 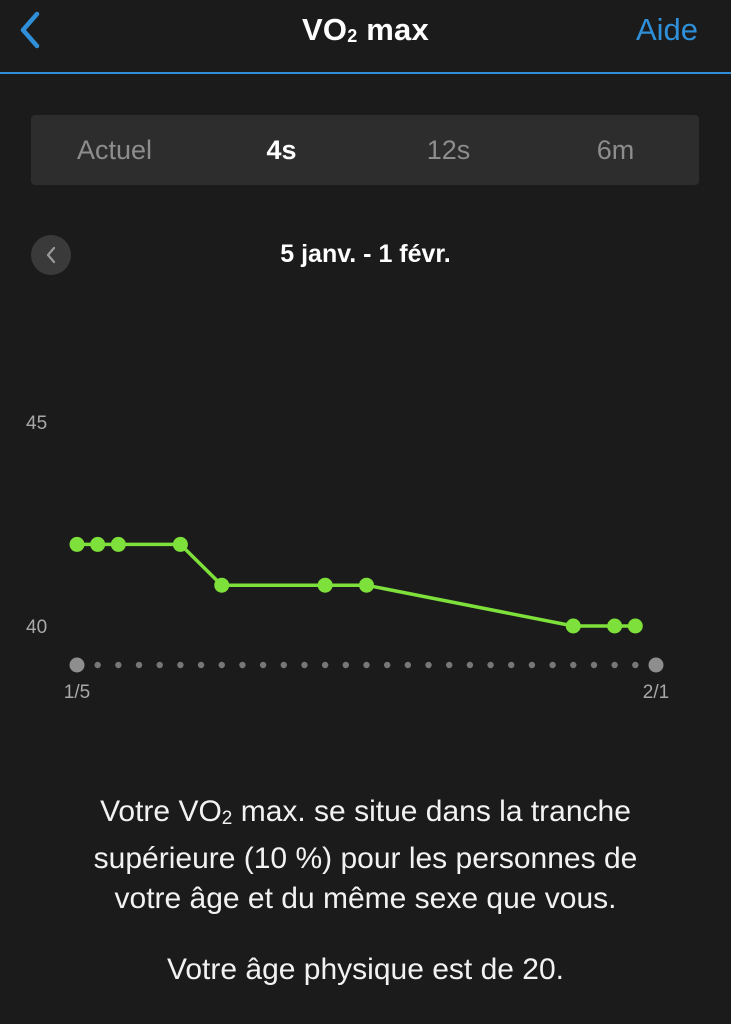 What do you see at coordinates (114, 149) in the screenshot?
I see `tab-current: Actuel` at bounding box center [114, 149].